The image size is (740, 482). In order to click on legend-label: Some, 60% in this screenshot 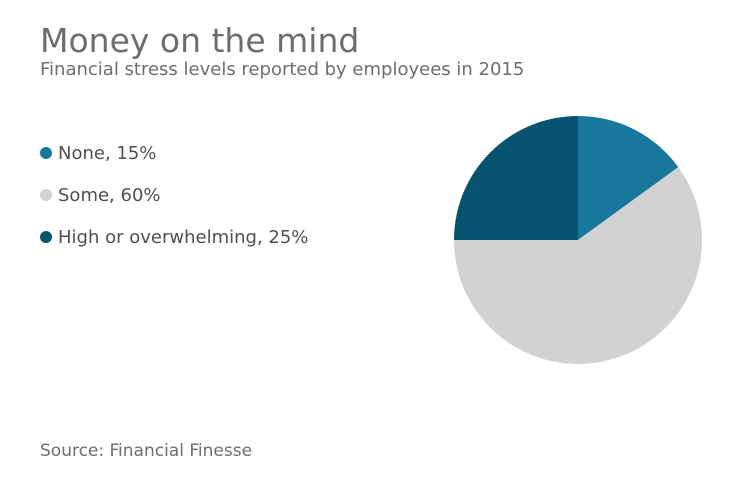, I will do `click(109, 195)`.